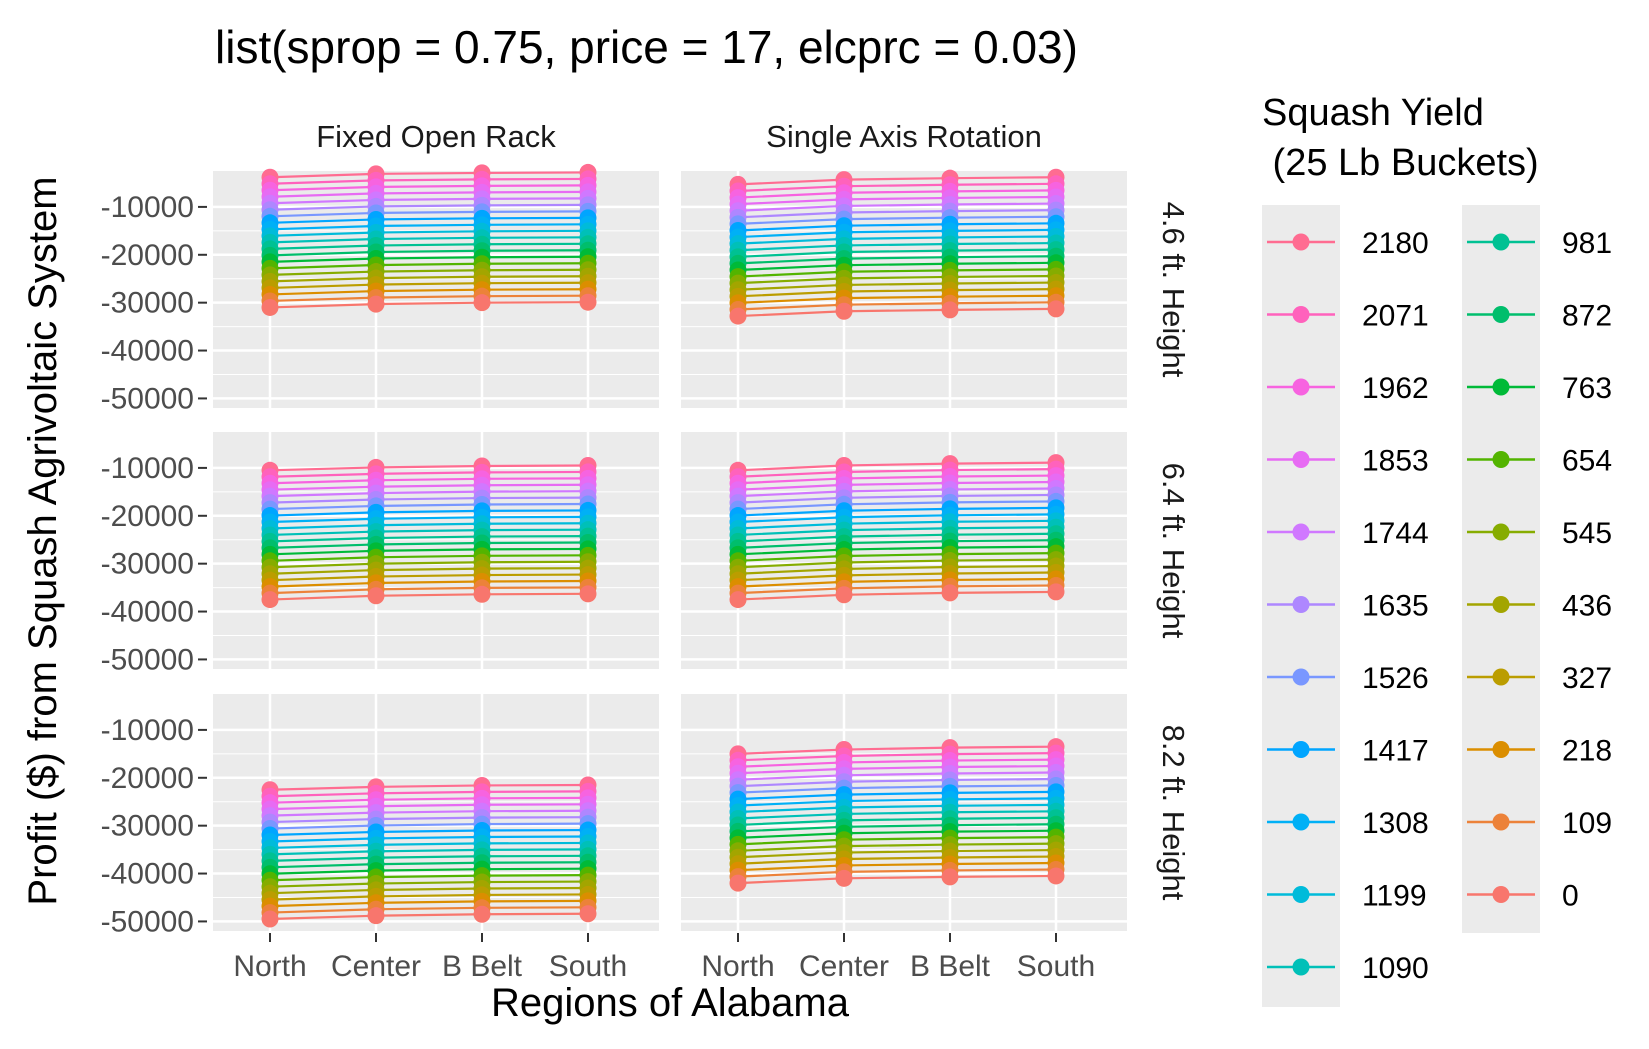 This screenshot has width=1649, height=1049. I want to click on y-tick-label: -40000, so click(147, 874).